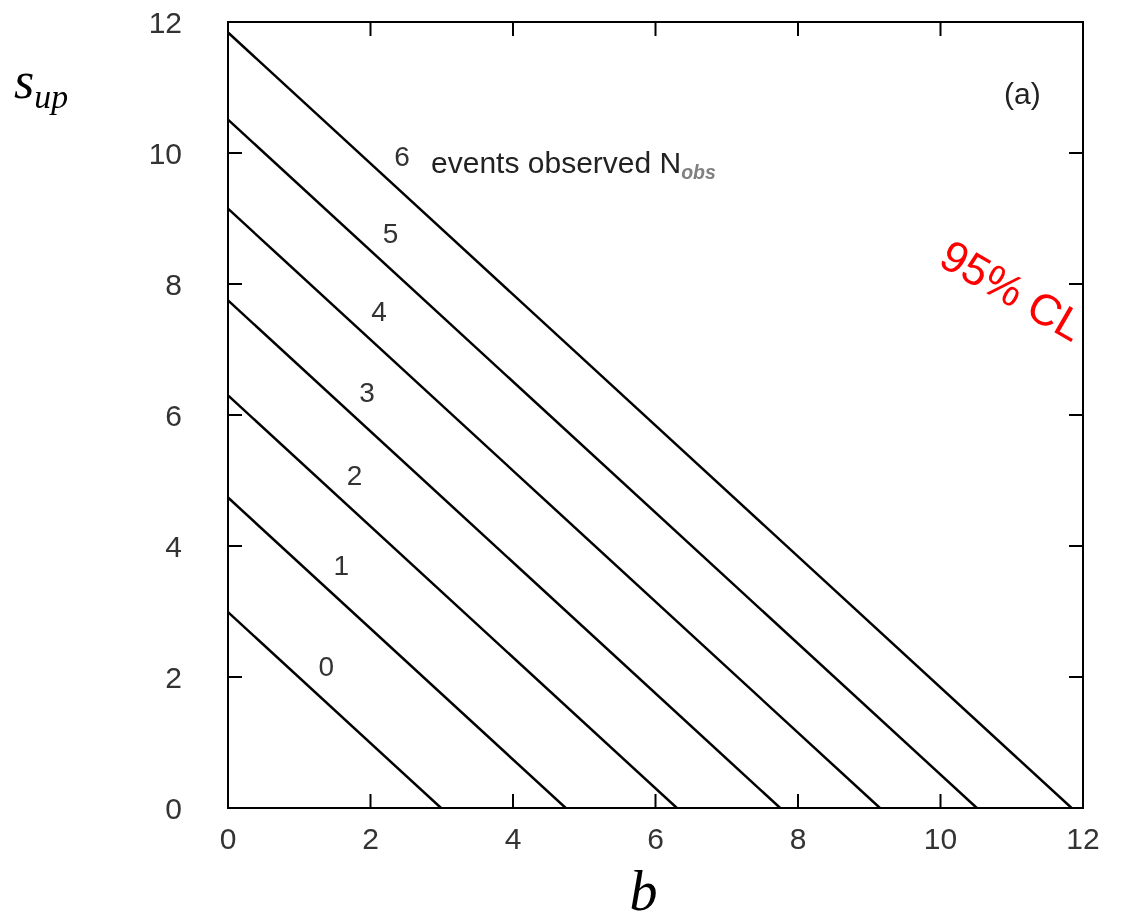  Describe the element at coordinates (173, 808) in the screenshot. I see `y-tick-label: 0` at that location.